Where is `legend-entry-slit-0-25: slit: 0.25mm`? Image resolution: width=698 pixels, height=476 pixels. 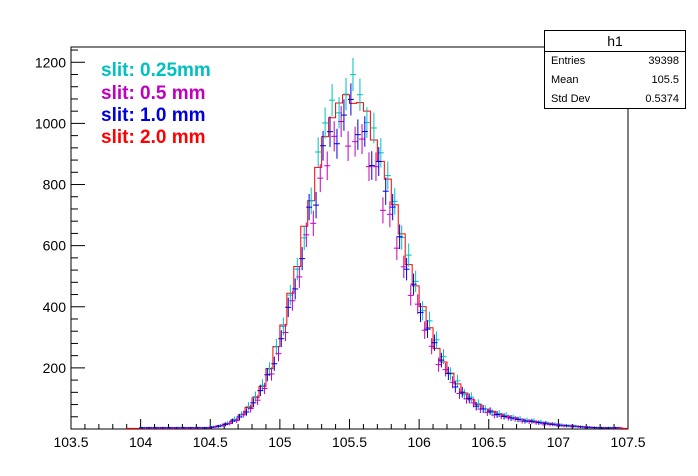
legend-entry-slit-0-25: slit: 0.25mm is located at coordinates (156, 70).